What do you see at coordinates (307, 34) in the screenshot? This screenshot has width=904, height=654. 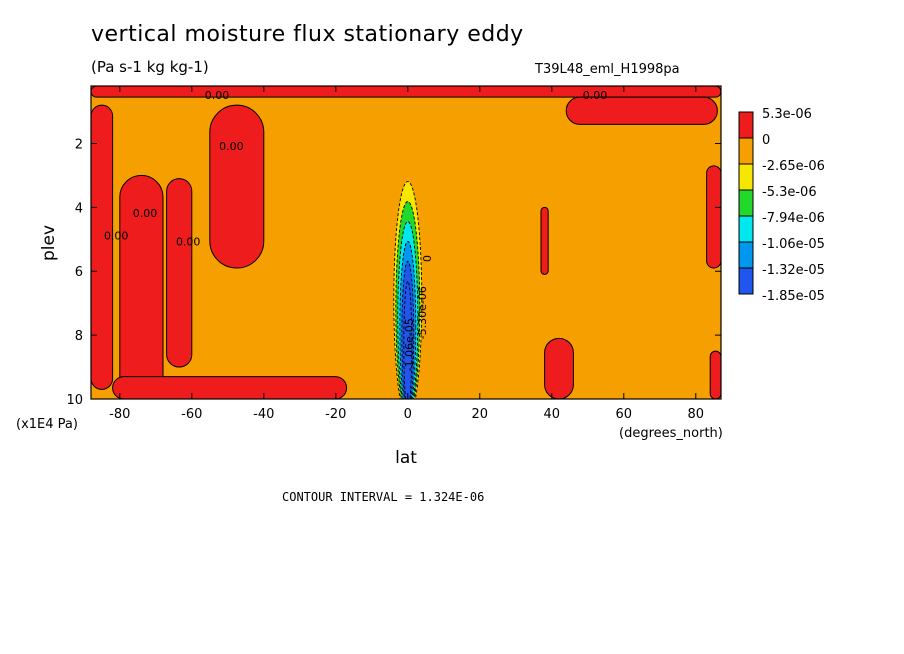 I see `chart-title: vertical moisture flux stationary eddy` at bounding box center [307, 34].